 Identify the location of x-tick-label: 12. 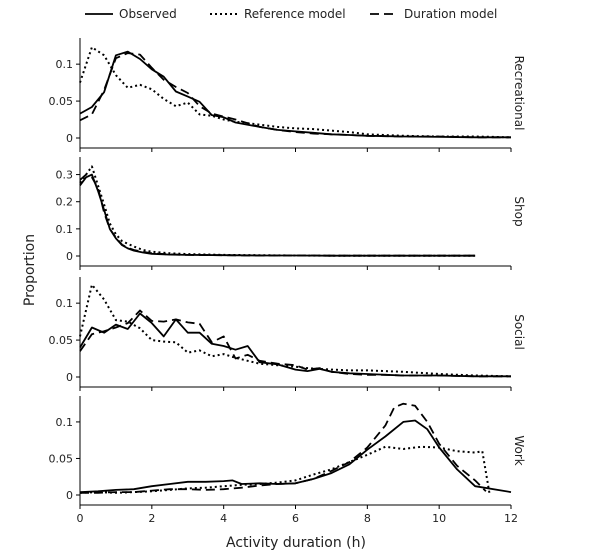
(511, 518).